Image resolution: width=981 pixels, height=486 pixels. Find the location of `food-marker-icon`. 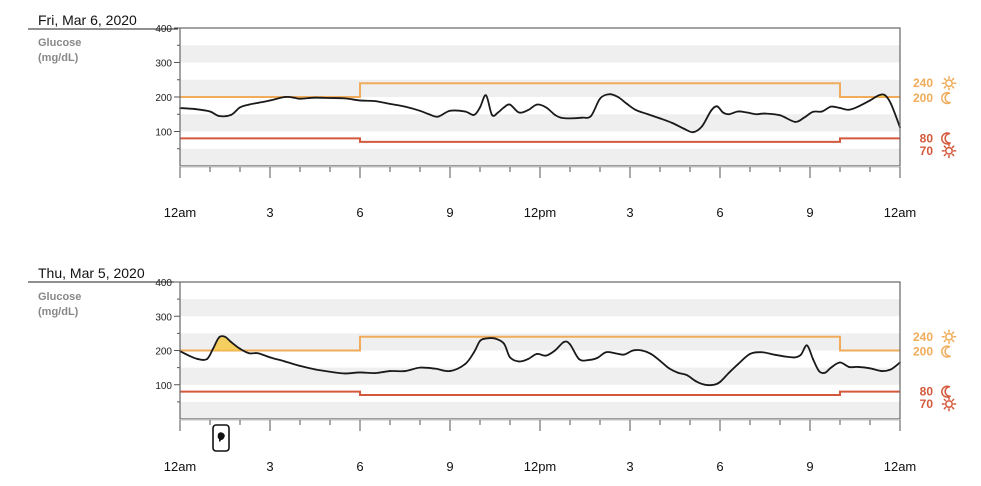

food-marker-icon is located at coordinates (221, 438).